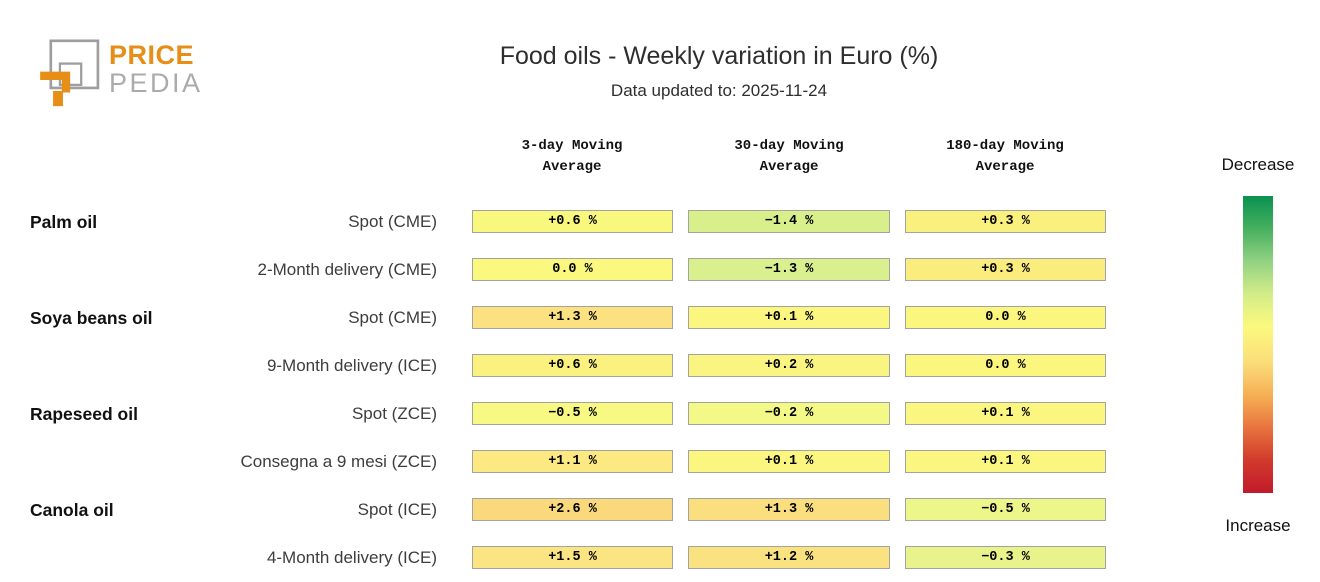 The height and width of the screenshot is (582, 1320). I want to click on row-label: 9-Month delivery (ICE), so click(351, 365).